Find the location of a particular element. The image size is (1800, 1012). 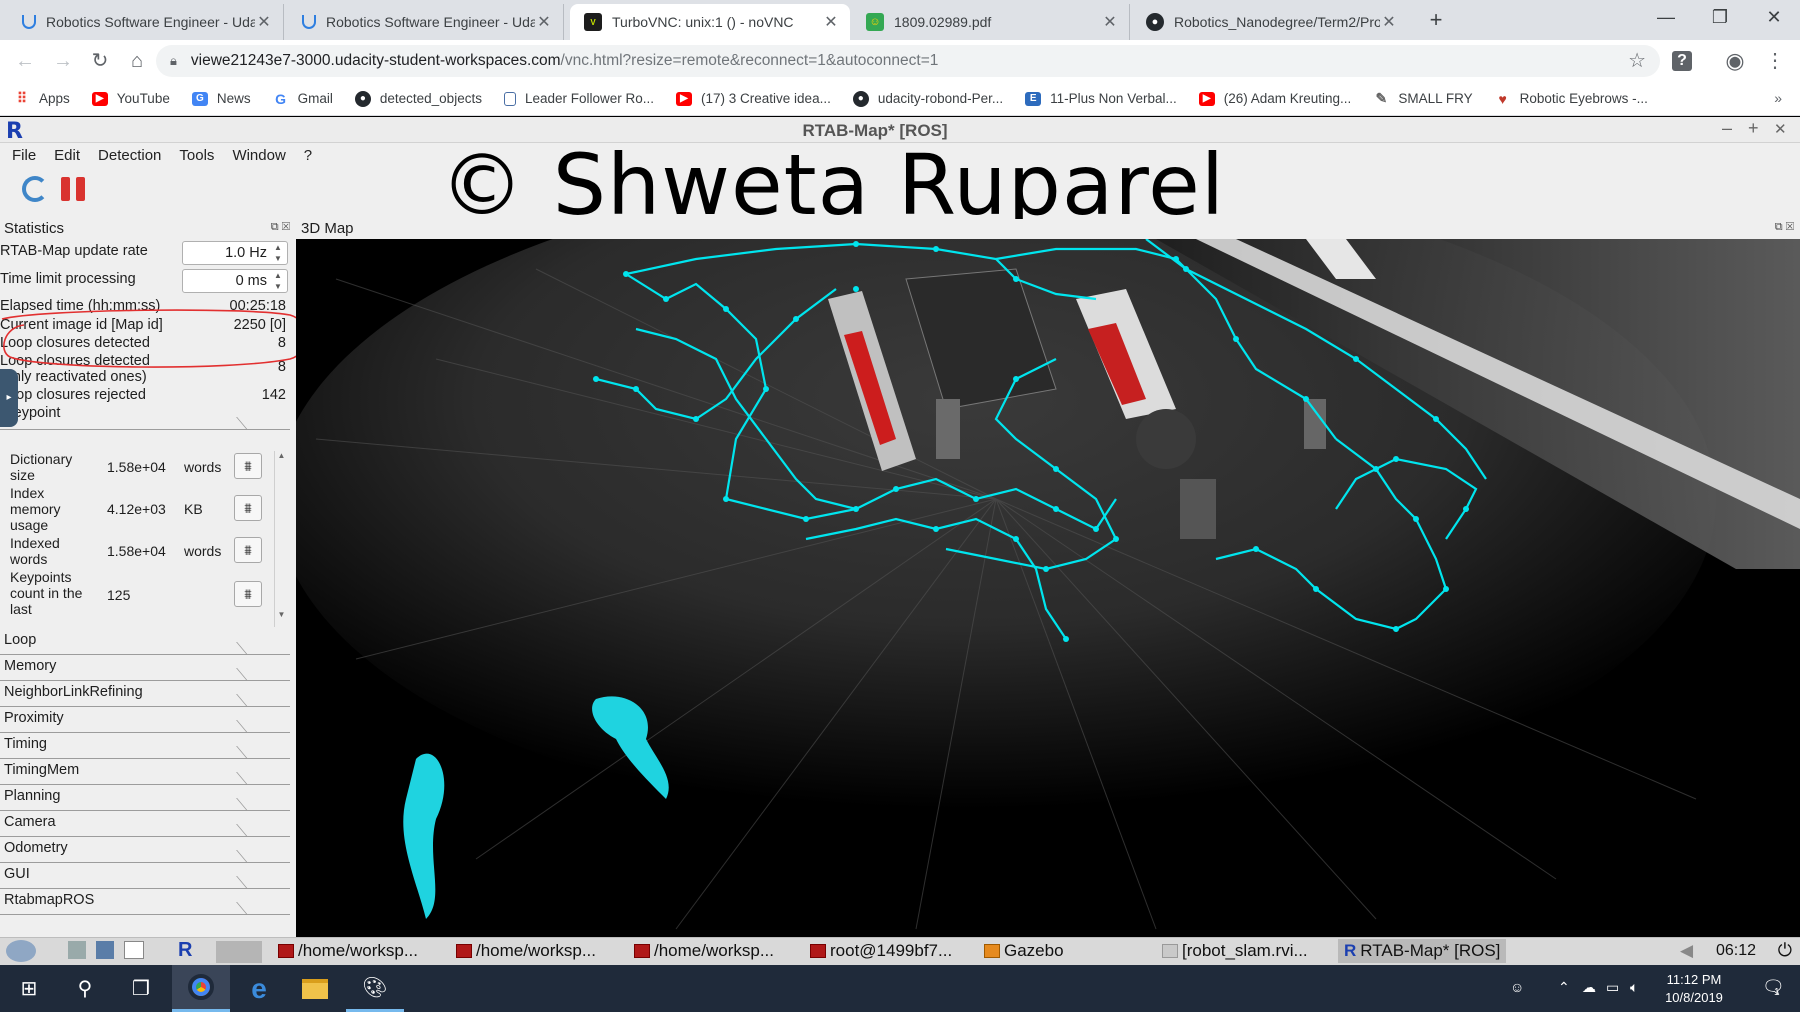

bookmark-apps: ⠿ Apps is located at coordinates (42, 98).